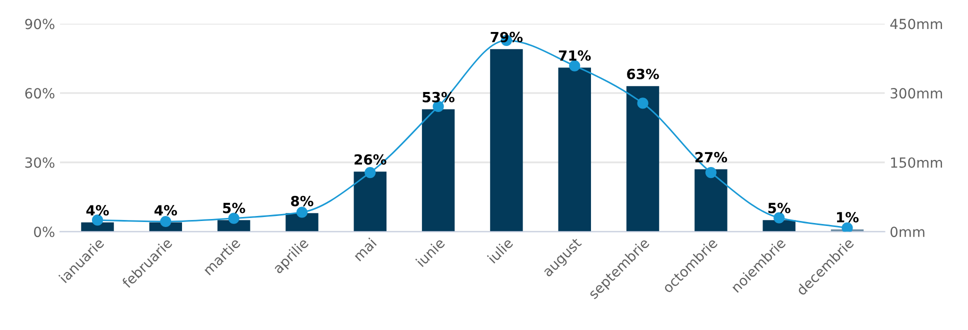 This screenshot has width=968, height=330. What do you see at coordinates (916, 93) in the screenshot?
I see `y2-tick-label: 300mm` at bounding box center [916, 93].